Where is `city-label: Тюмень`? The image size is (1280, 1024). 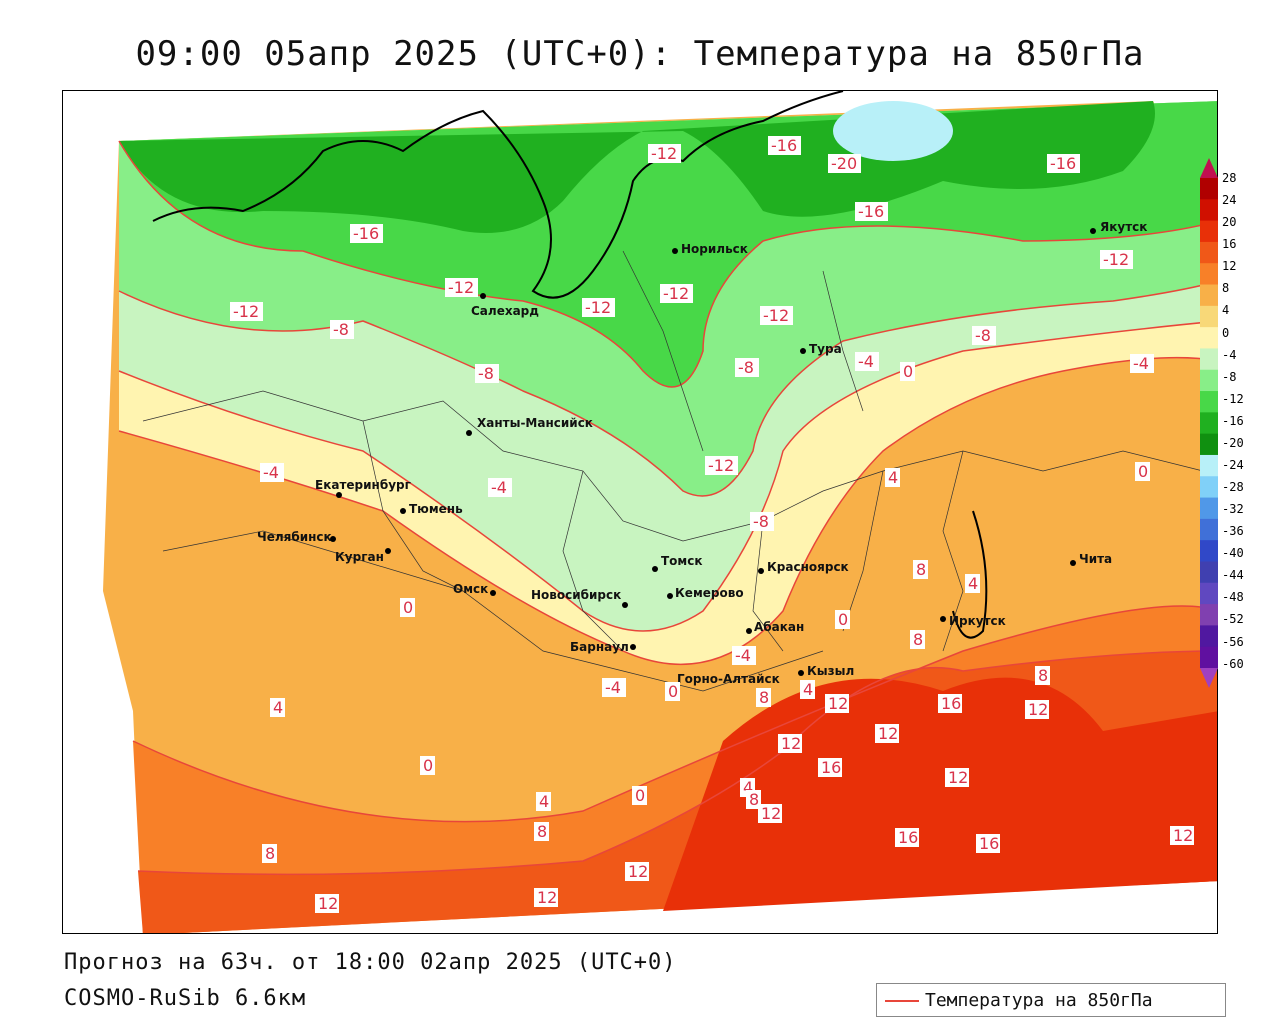
city-label: Тюмень is located at coordinates (436, 509).